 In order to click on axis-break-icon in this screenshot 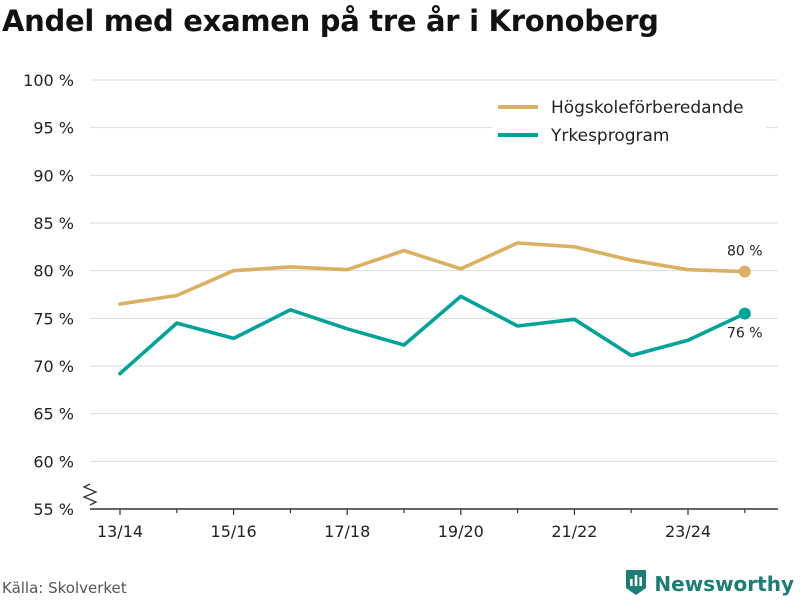, I will do `click(90, 494)`.